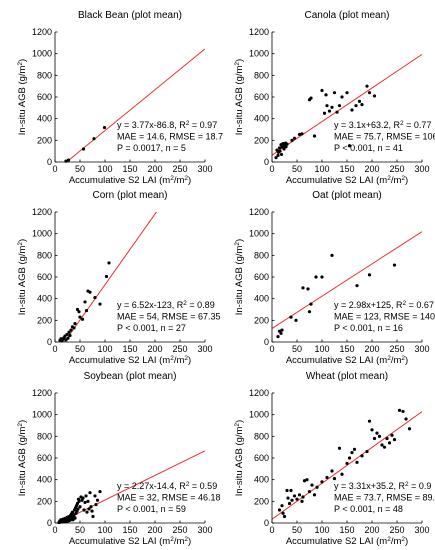  I want to click on fit-stat-line: MAE = 54, RMSE = 67.35, so click(169, 317).